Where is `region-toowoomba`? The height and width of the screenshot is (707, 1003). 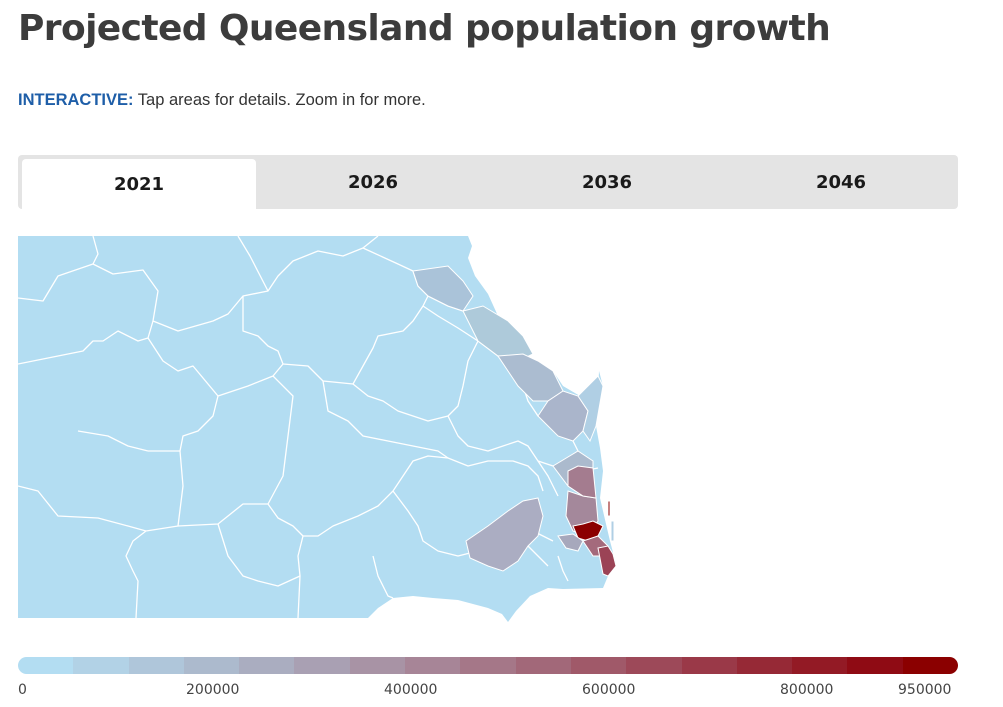 region-toowoomba is located at coordinates (504, 534).